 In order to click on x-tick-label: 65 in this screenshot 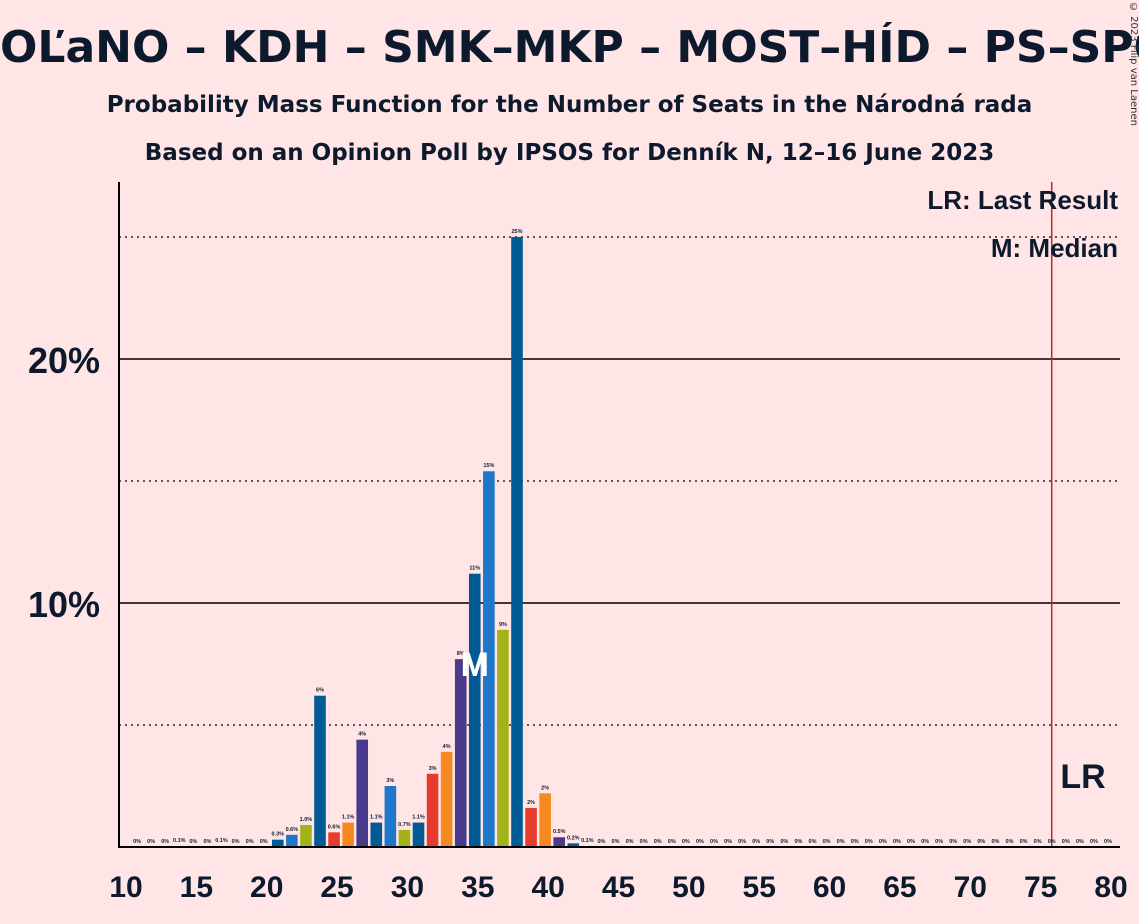, I will do `click(899, 887)`.